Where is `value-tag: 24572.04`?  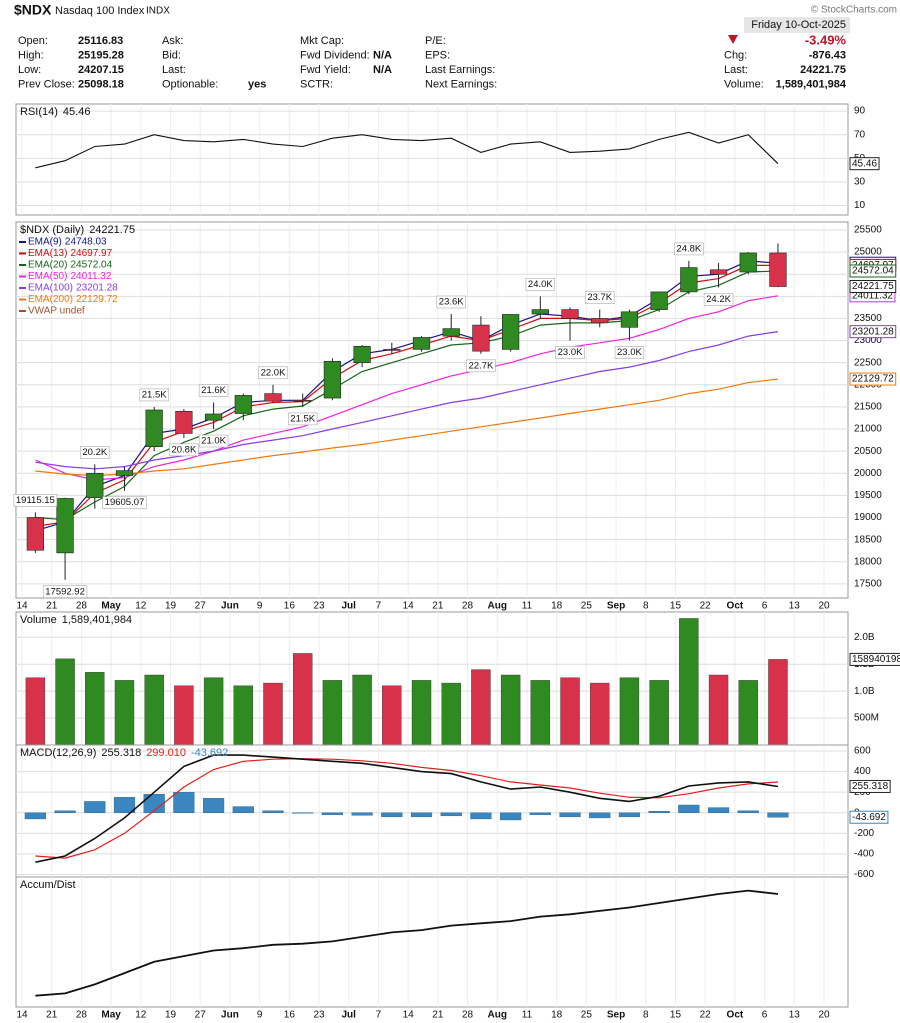
value-tag: 24572.04 is located at coordinates (873, 271).